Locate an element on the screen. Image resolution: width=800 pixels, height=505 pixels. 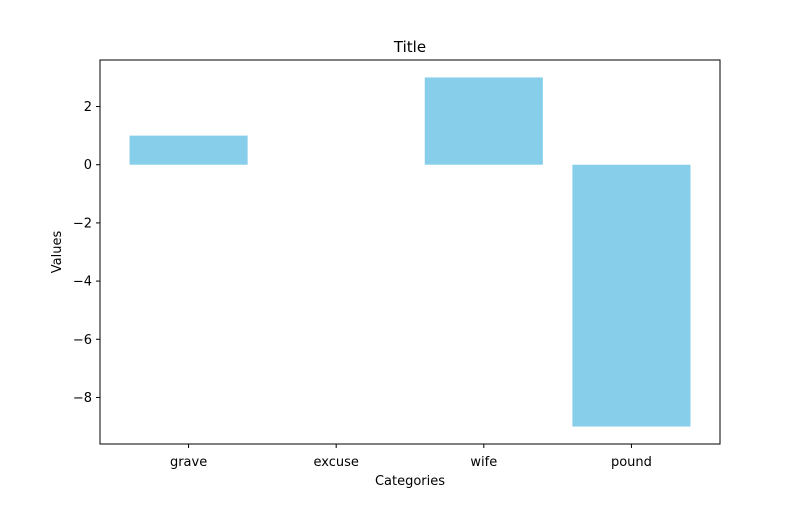
y-tick-label: 0 is located at coordinates (88, 165).